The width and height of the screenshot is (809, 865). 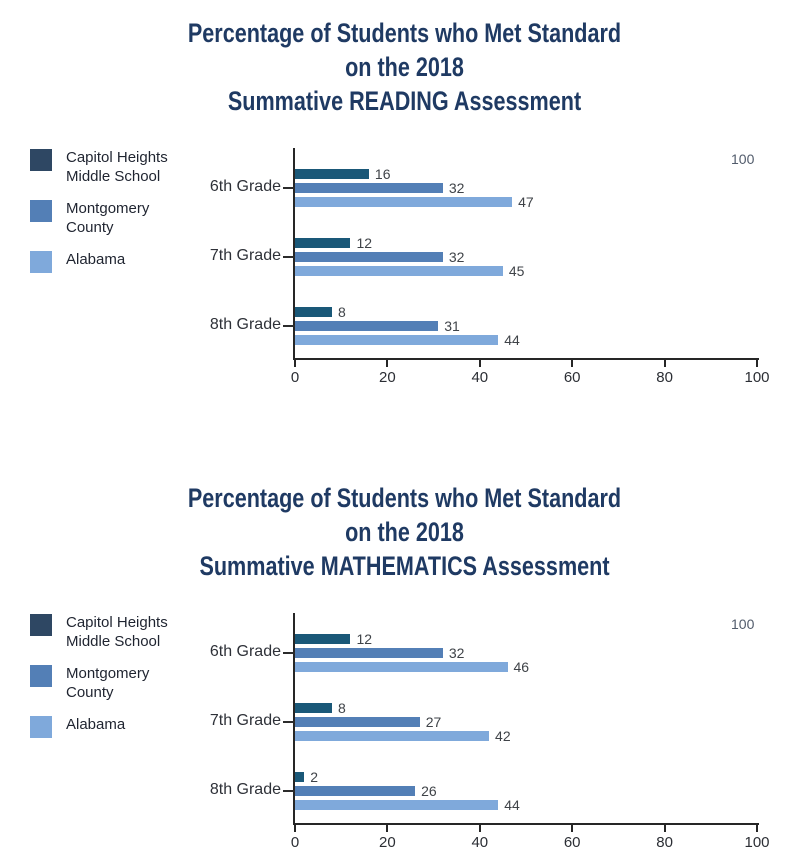 I want to click on category-label: 6th Grade, so click(x=245, y=651).